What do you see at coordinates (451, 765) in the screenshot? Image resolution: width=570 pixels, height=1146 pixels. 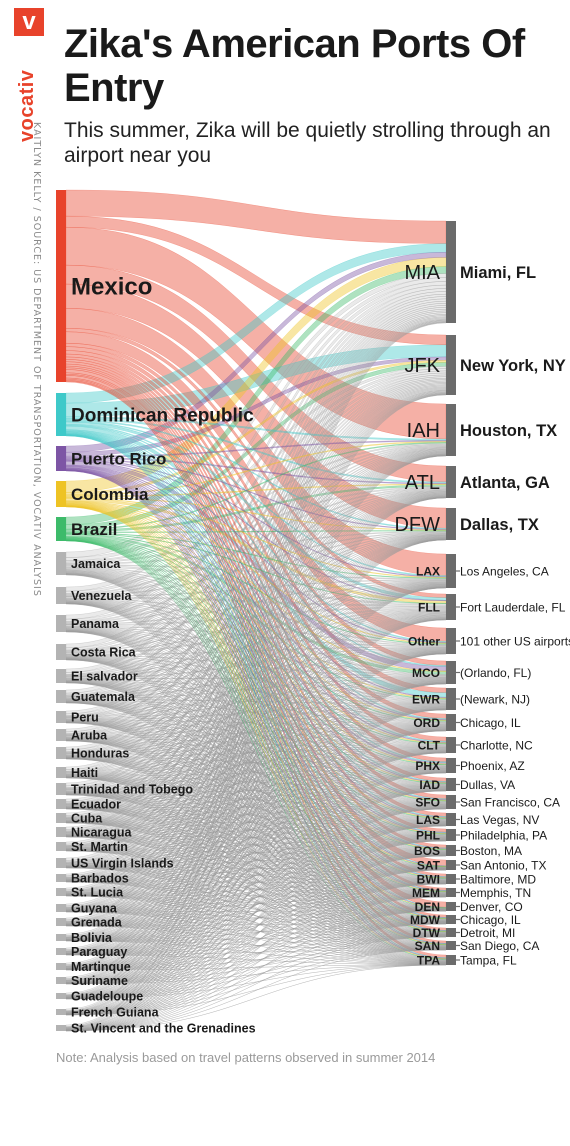 I see `destination-bar-phx` at bounding box center [451, 765].